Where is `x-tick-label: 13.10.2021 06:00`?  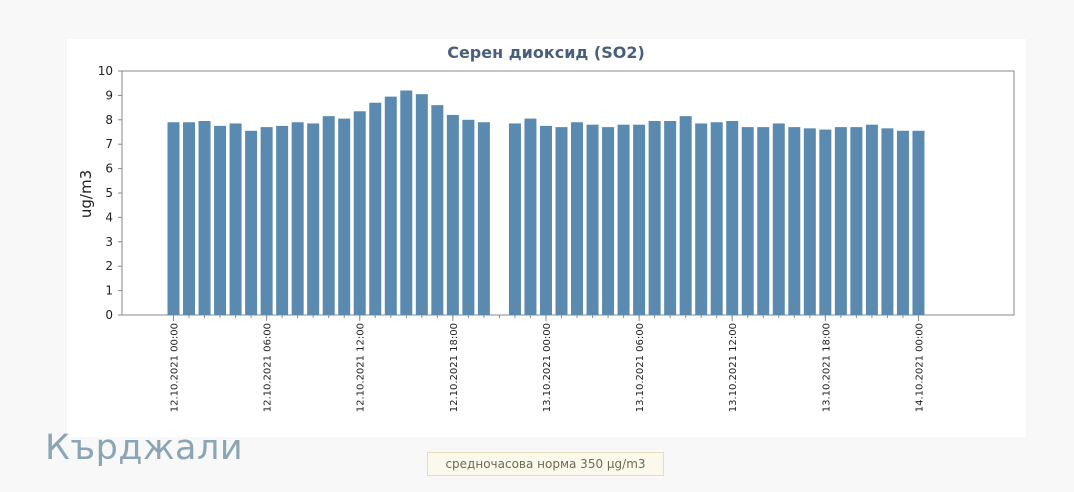 x-tick-label: 13.10.2021 06:00 is located at coordinates (640, 367).